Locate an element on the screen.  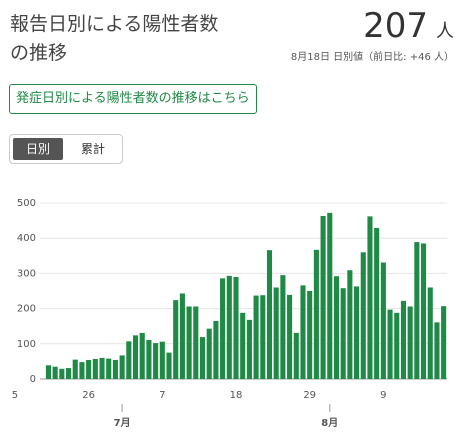
y-tick-label: 0 is located at coordinates (33, 379).